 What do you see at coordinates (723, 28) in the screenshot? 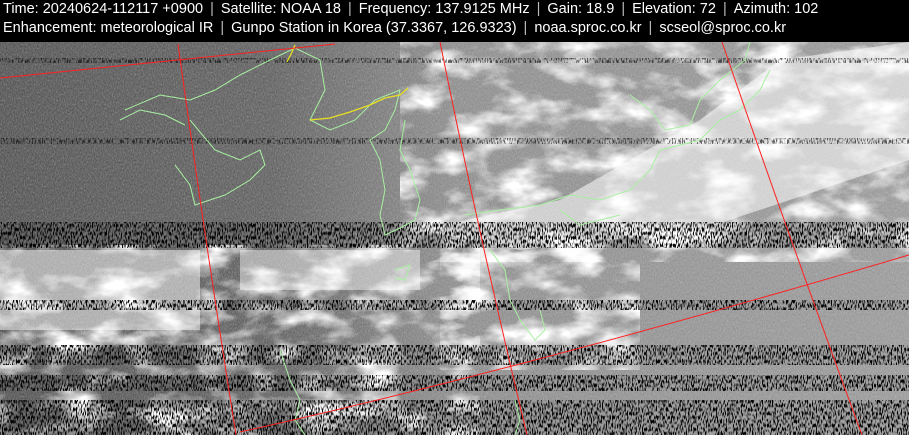
I see `email-text: scseol@sproc.co.kr` at bounding box center [723, 28].